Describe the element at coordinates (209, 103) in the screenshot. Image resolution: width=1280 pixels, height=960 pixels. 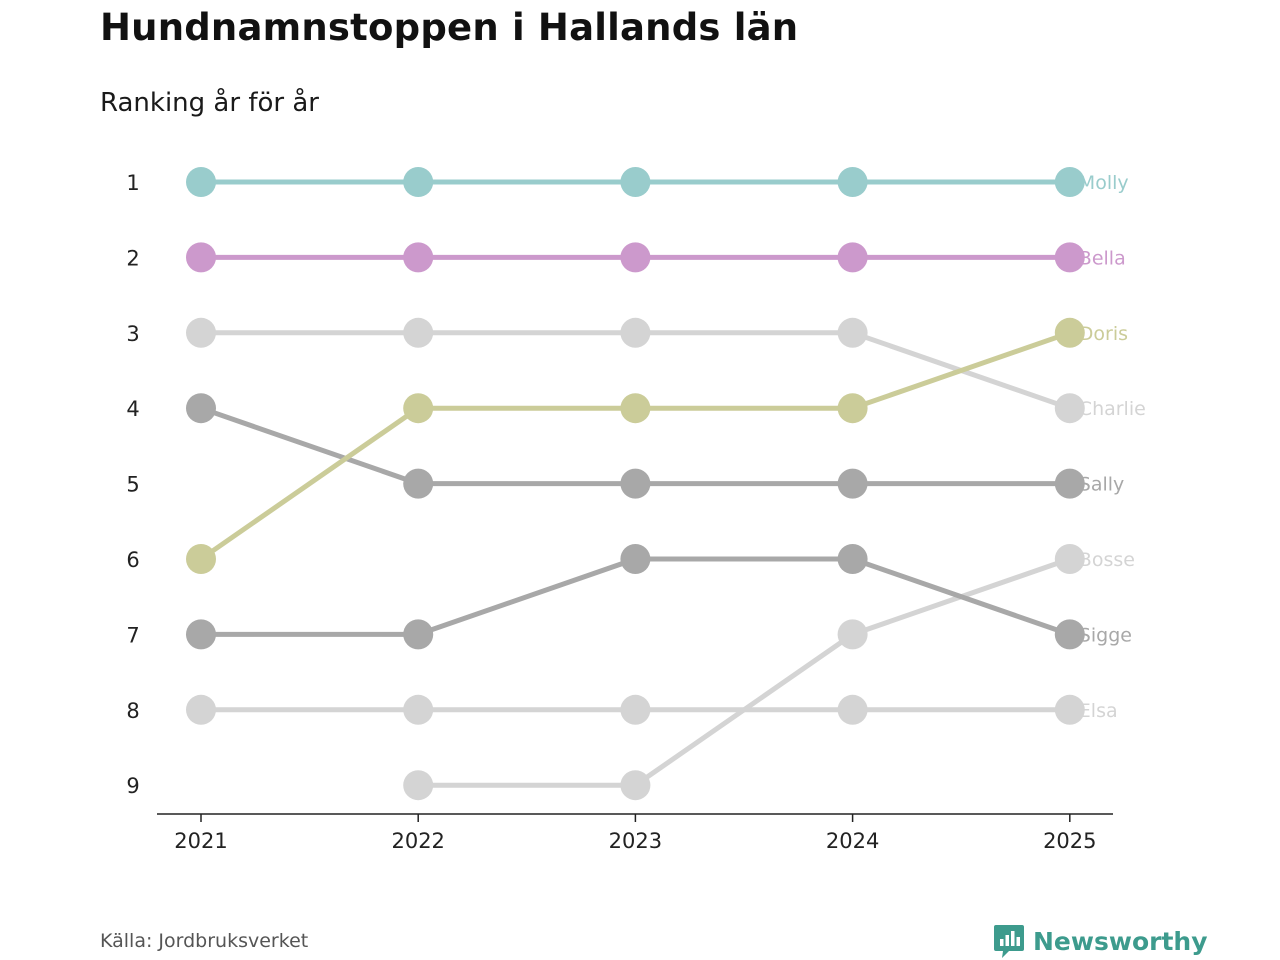
I see `chart-subtitle: Ranking år för år` at that location.